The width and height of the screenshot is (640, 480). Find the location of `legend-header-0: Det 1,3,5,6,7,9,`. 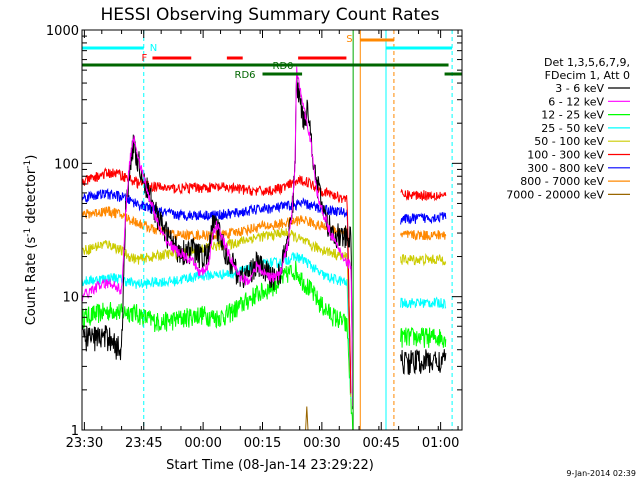

legend-header-0: Det 1,3,5,6,7,9, is located at coordinates (587, 62).